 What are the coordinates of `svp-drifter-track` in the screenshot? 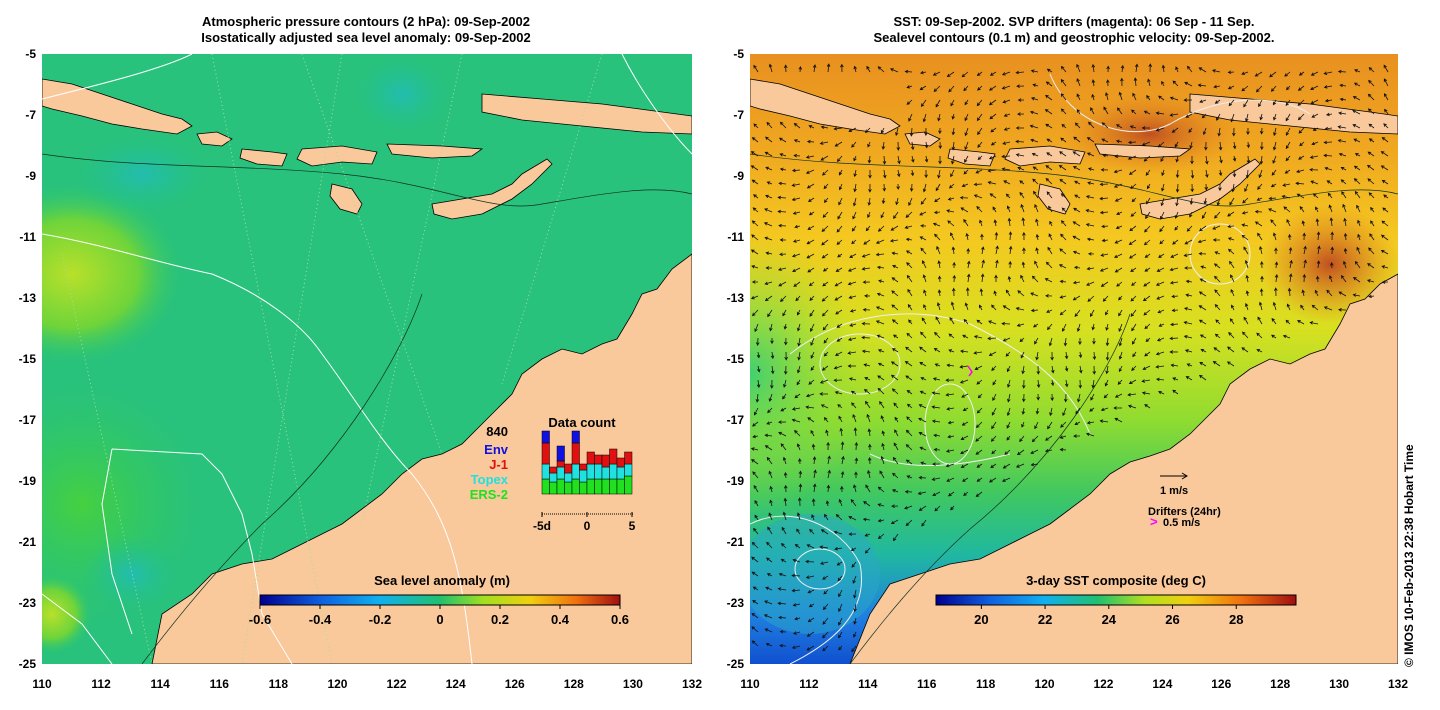 It's located at (970, 371).